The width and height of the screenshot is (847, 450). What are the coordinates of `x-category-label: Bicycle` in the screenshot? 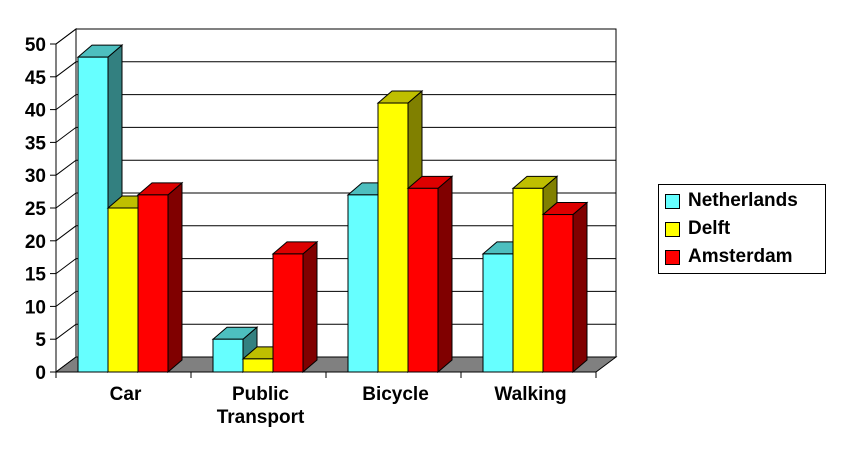 It's located at (395, 394).